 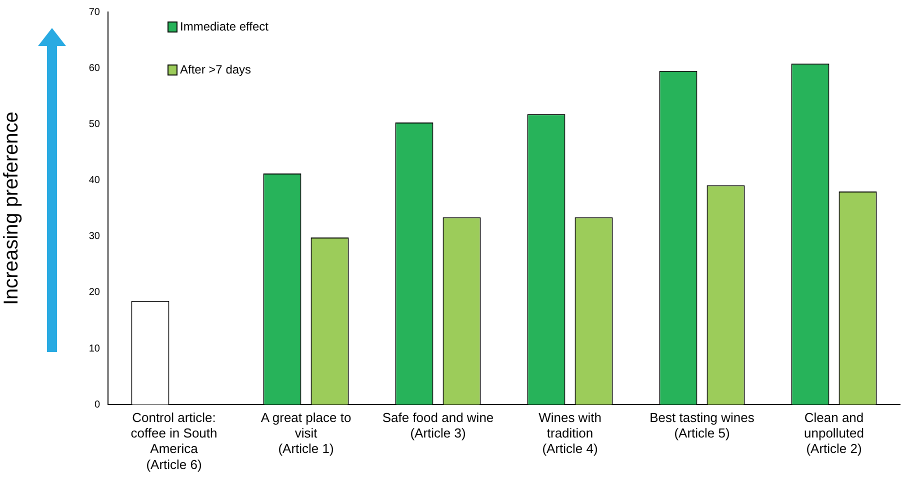 I want to click on legend-label: After >7 days, so click(x=216, y=69).